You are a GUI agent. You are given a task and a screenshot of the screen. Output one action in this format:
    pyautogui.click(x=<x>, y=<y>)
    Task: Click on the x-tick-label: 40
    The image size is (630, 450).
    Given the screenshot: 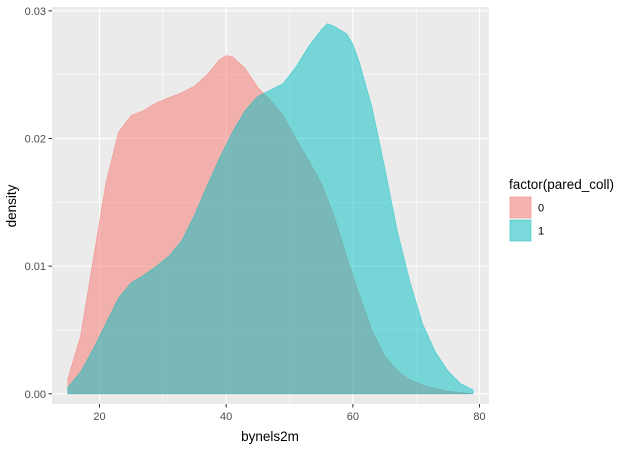 What is the action you would take?
    pyautogui.click(x=226, y=417)
    